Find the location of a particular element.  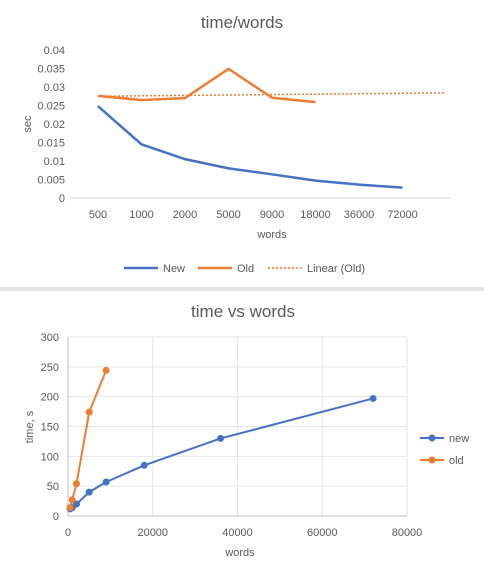

x-tick-label: 18000 is located at coordinates (315, 215).